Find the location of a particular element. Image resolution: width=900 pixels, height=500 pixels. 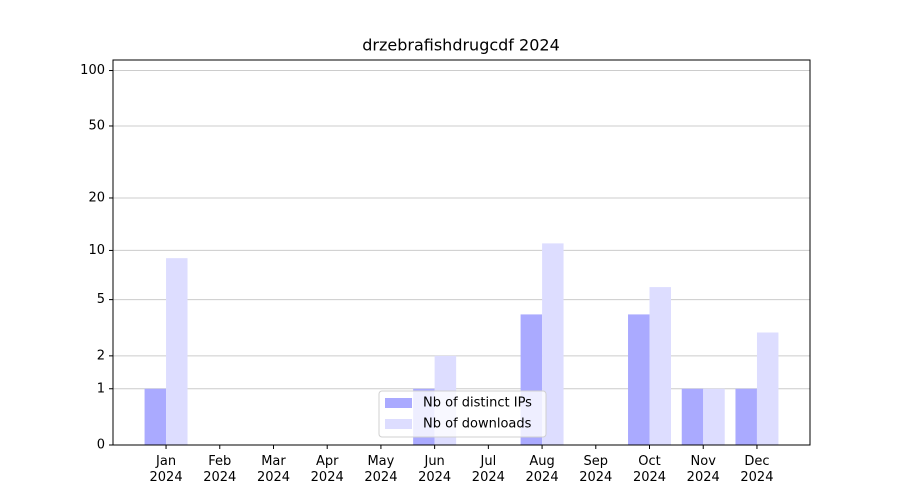

legend-box is located at coordinates (462, 414).